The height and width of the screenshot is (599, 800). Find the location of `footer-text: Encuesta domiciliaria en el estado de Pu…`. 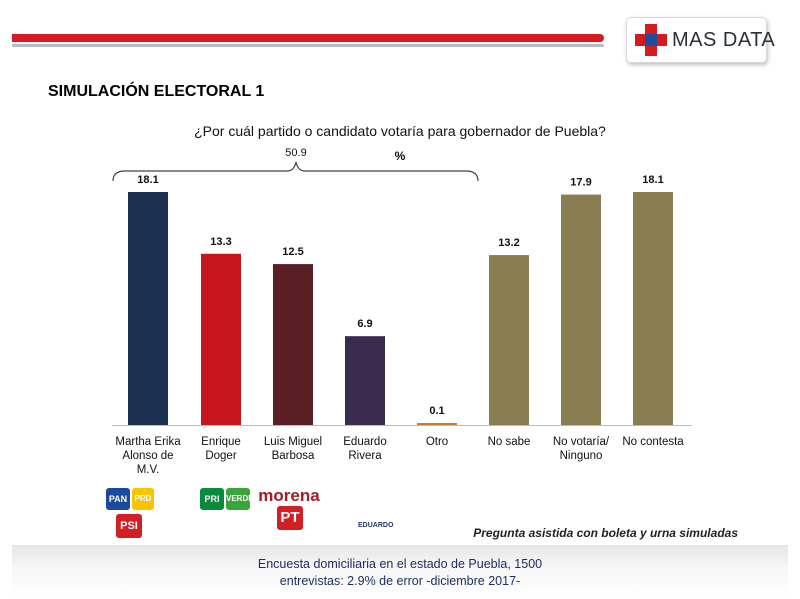

footer-text: Encuesta domiciliaria en el estado de Pu… is located at coordinates (400, 573).